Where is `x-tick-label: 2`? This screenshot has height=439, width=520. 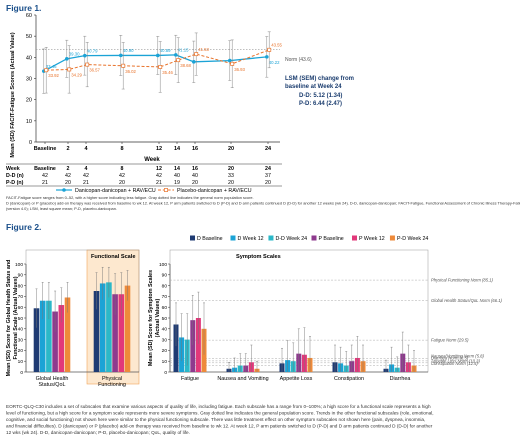
x-tick-label: 2 is located at coordinates (67, 149).